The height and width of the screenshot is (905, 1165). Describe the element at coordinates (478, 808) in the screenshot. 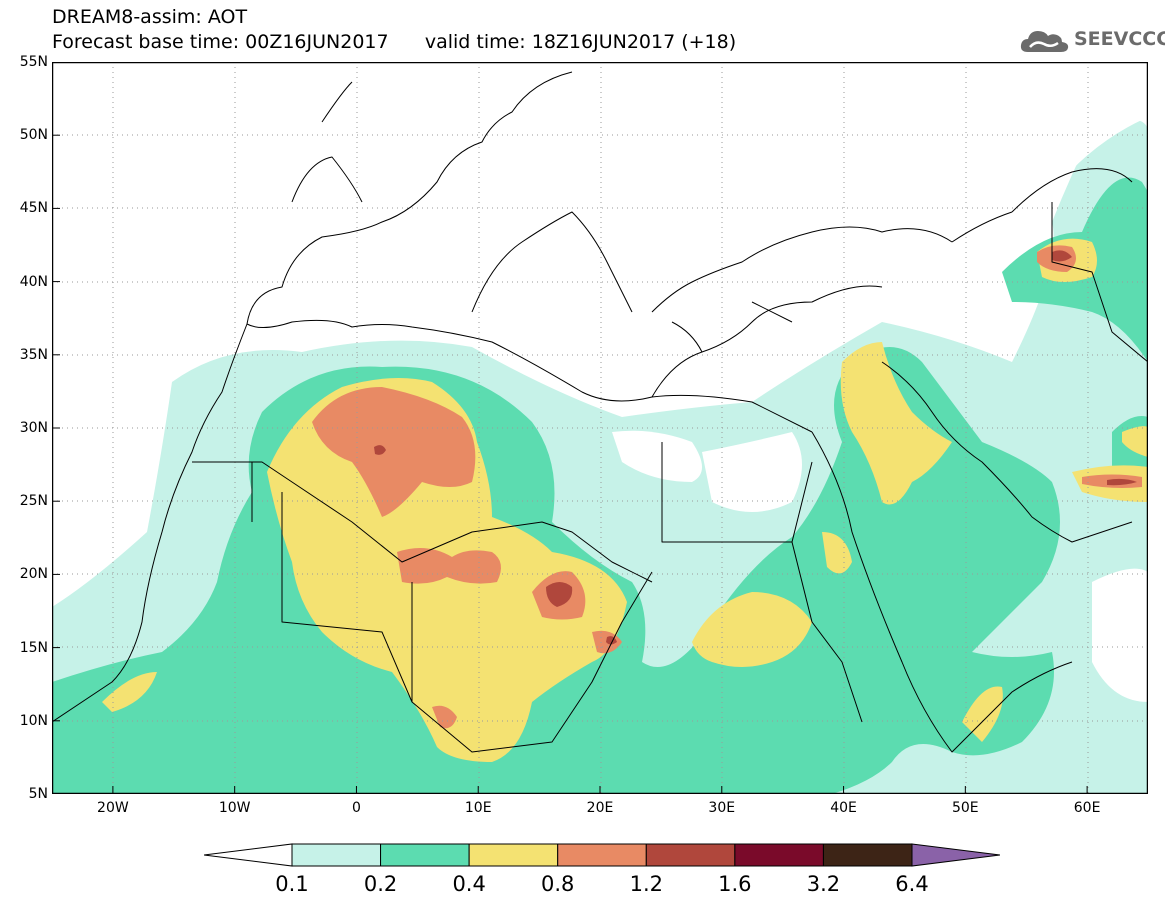

I see `lon-label: 10E` at that location.